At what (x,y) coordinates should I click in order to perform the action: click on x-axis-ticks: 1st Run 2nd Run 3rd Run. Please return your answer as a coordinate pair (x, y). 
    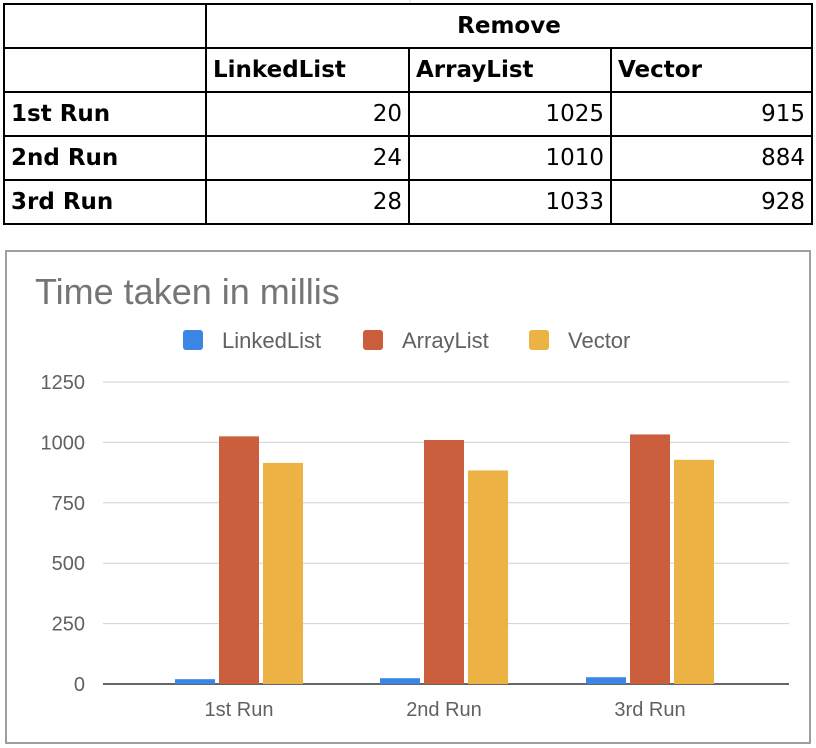
    Looking at the image, I should click on (445, 710).